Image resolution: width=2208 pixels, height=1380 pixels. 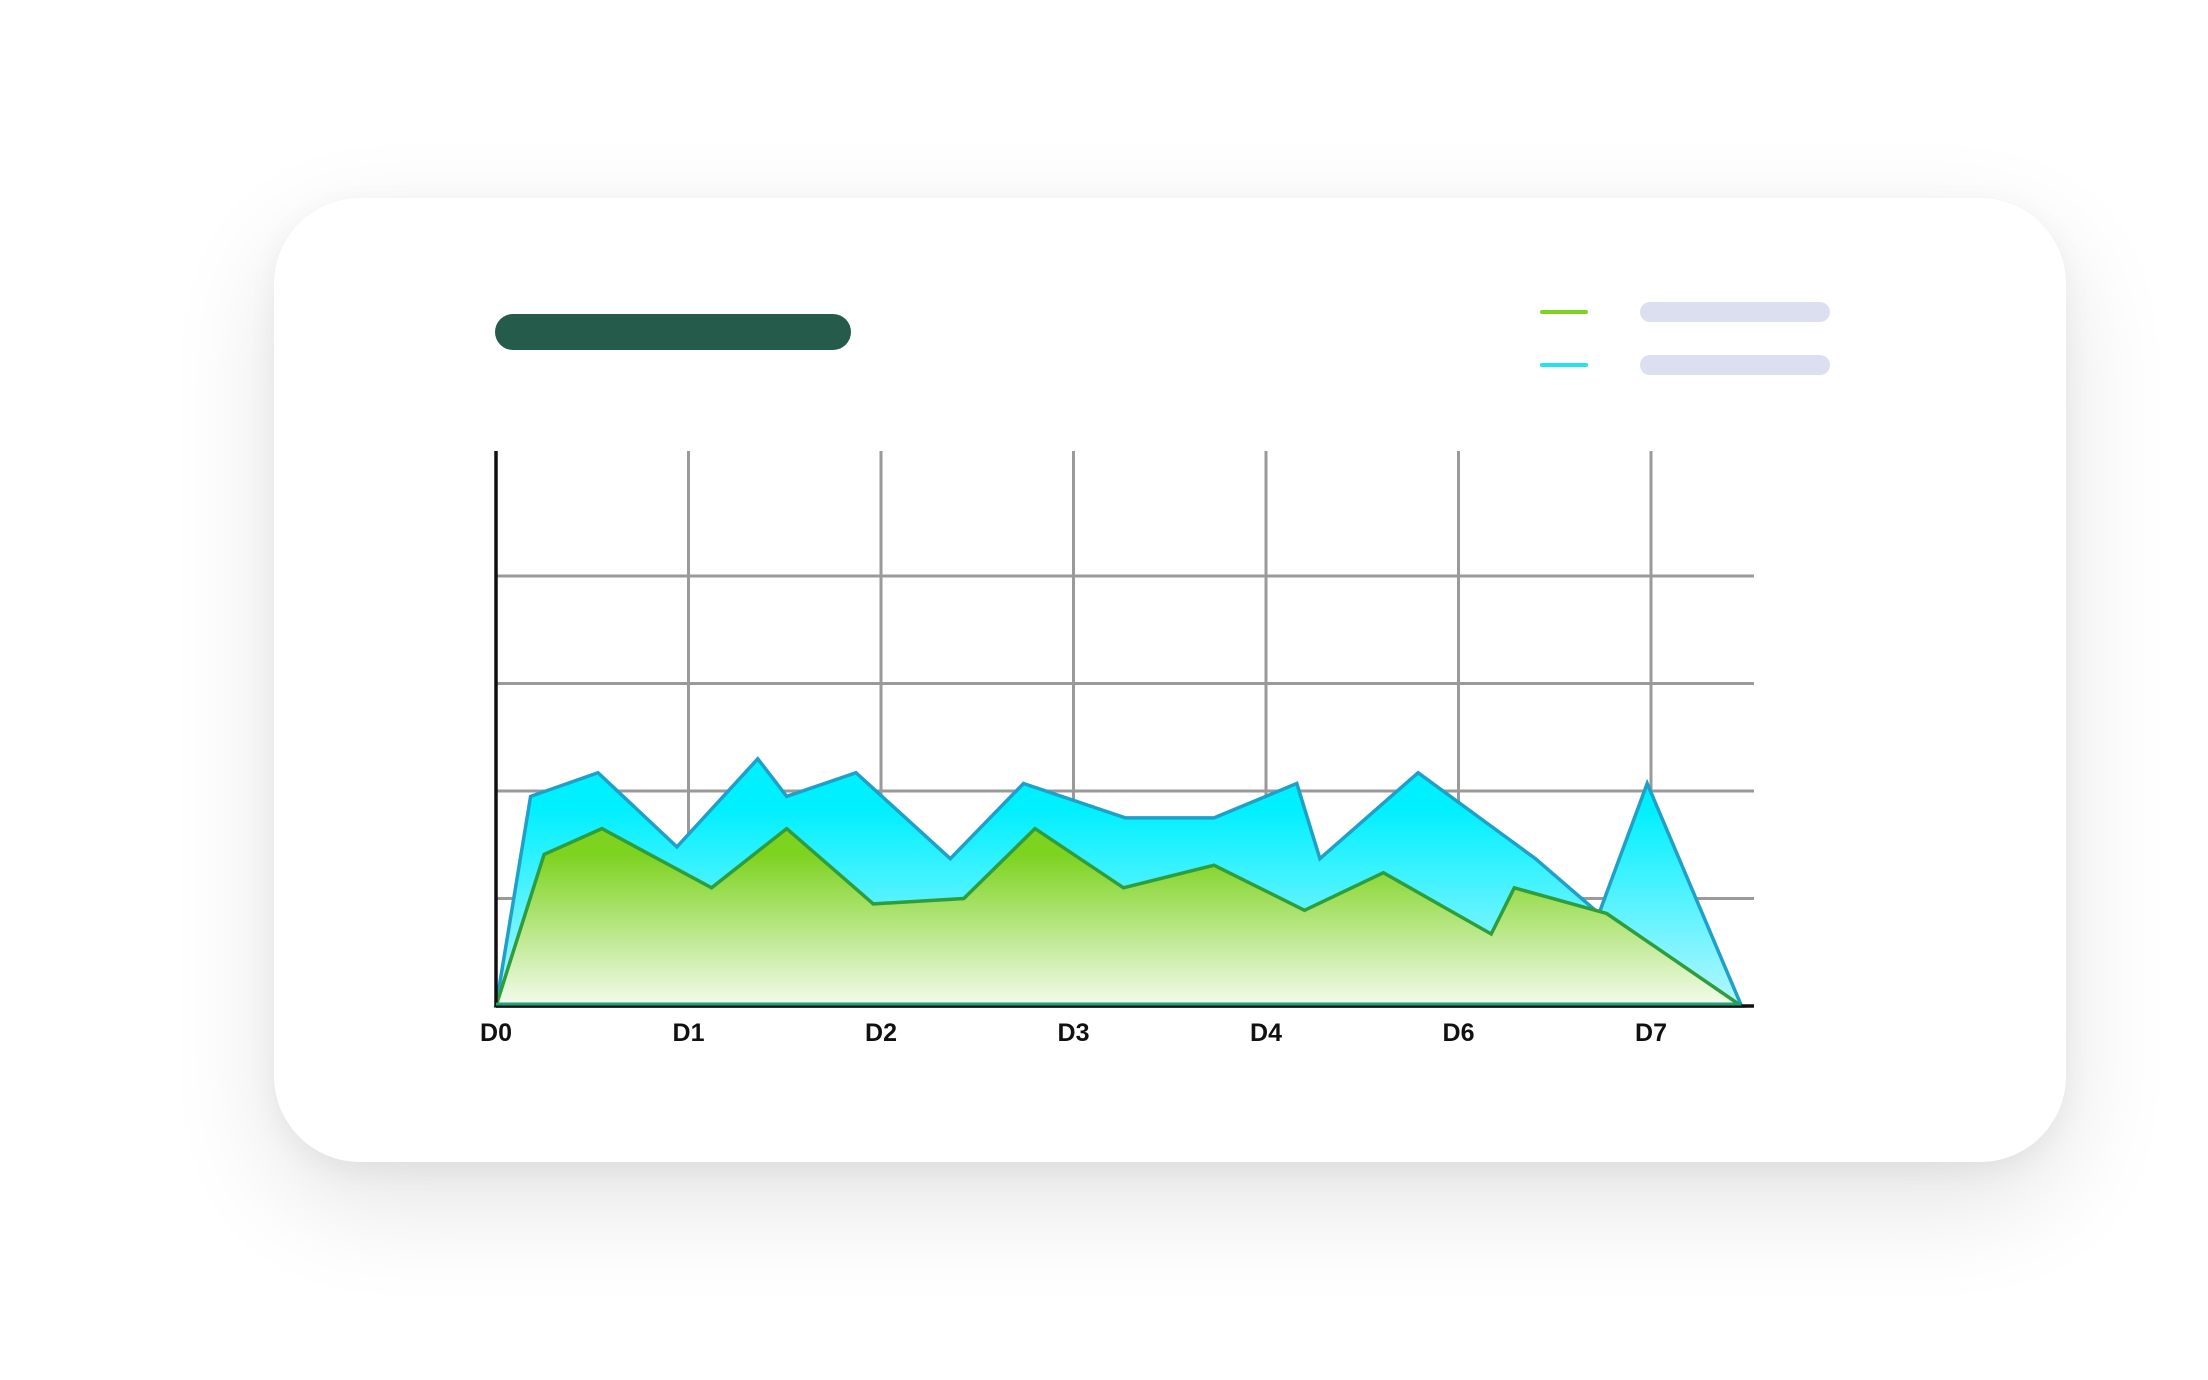 I want to click on x-tick-label: D2, so click(x=881, y=1033).